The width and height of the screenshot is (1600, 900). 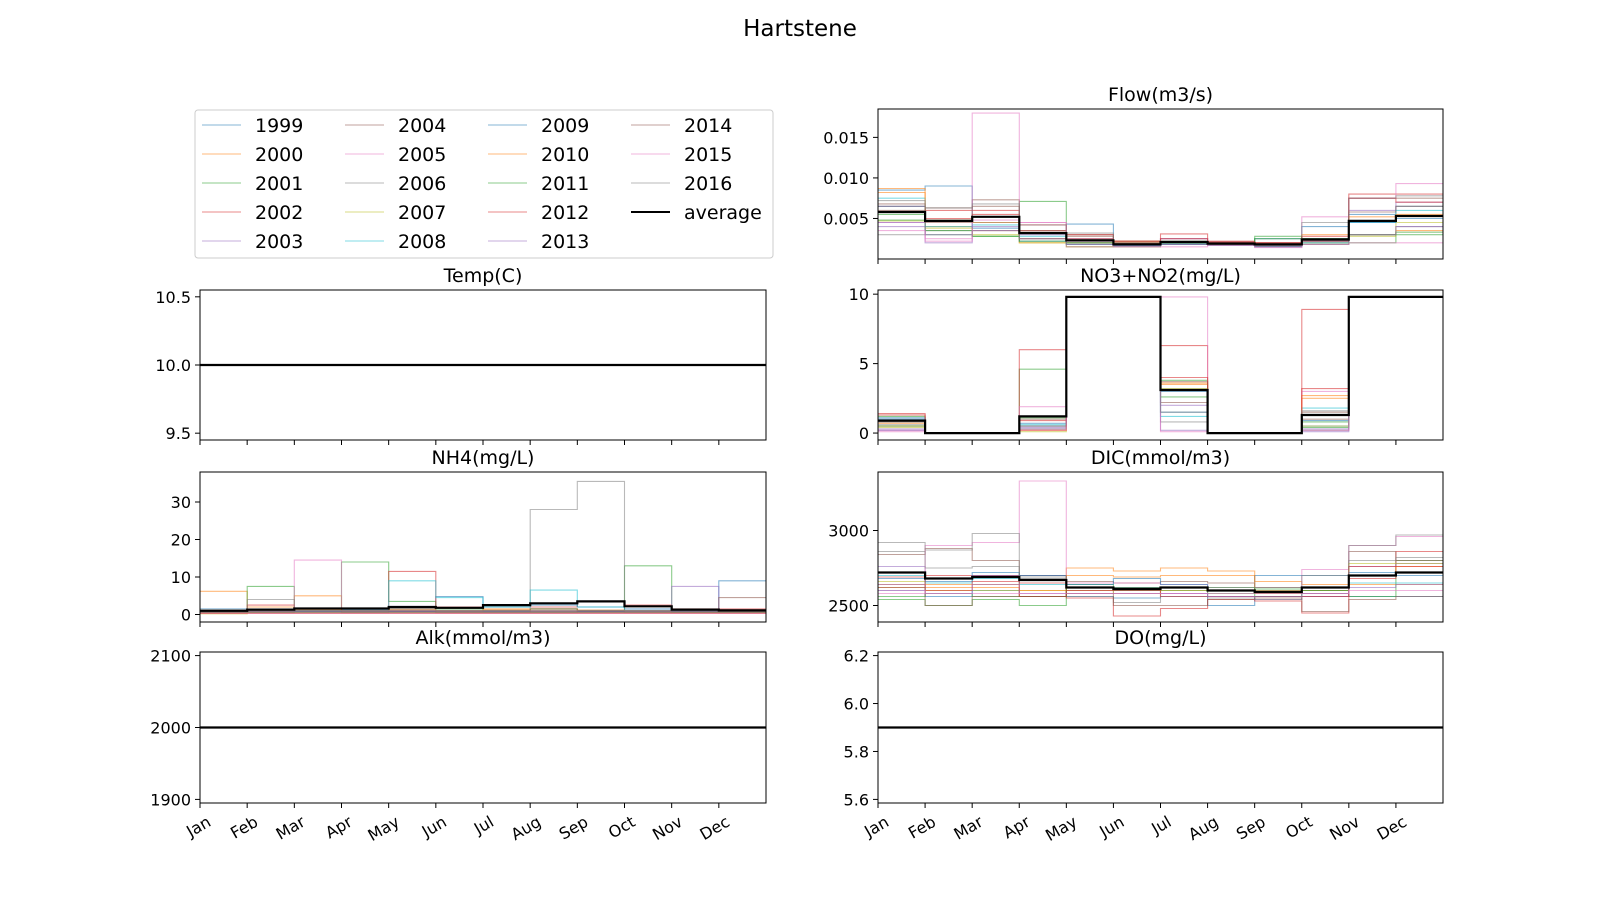 I want to click on y-tick-label: 2500, so click(x=848, y=606).